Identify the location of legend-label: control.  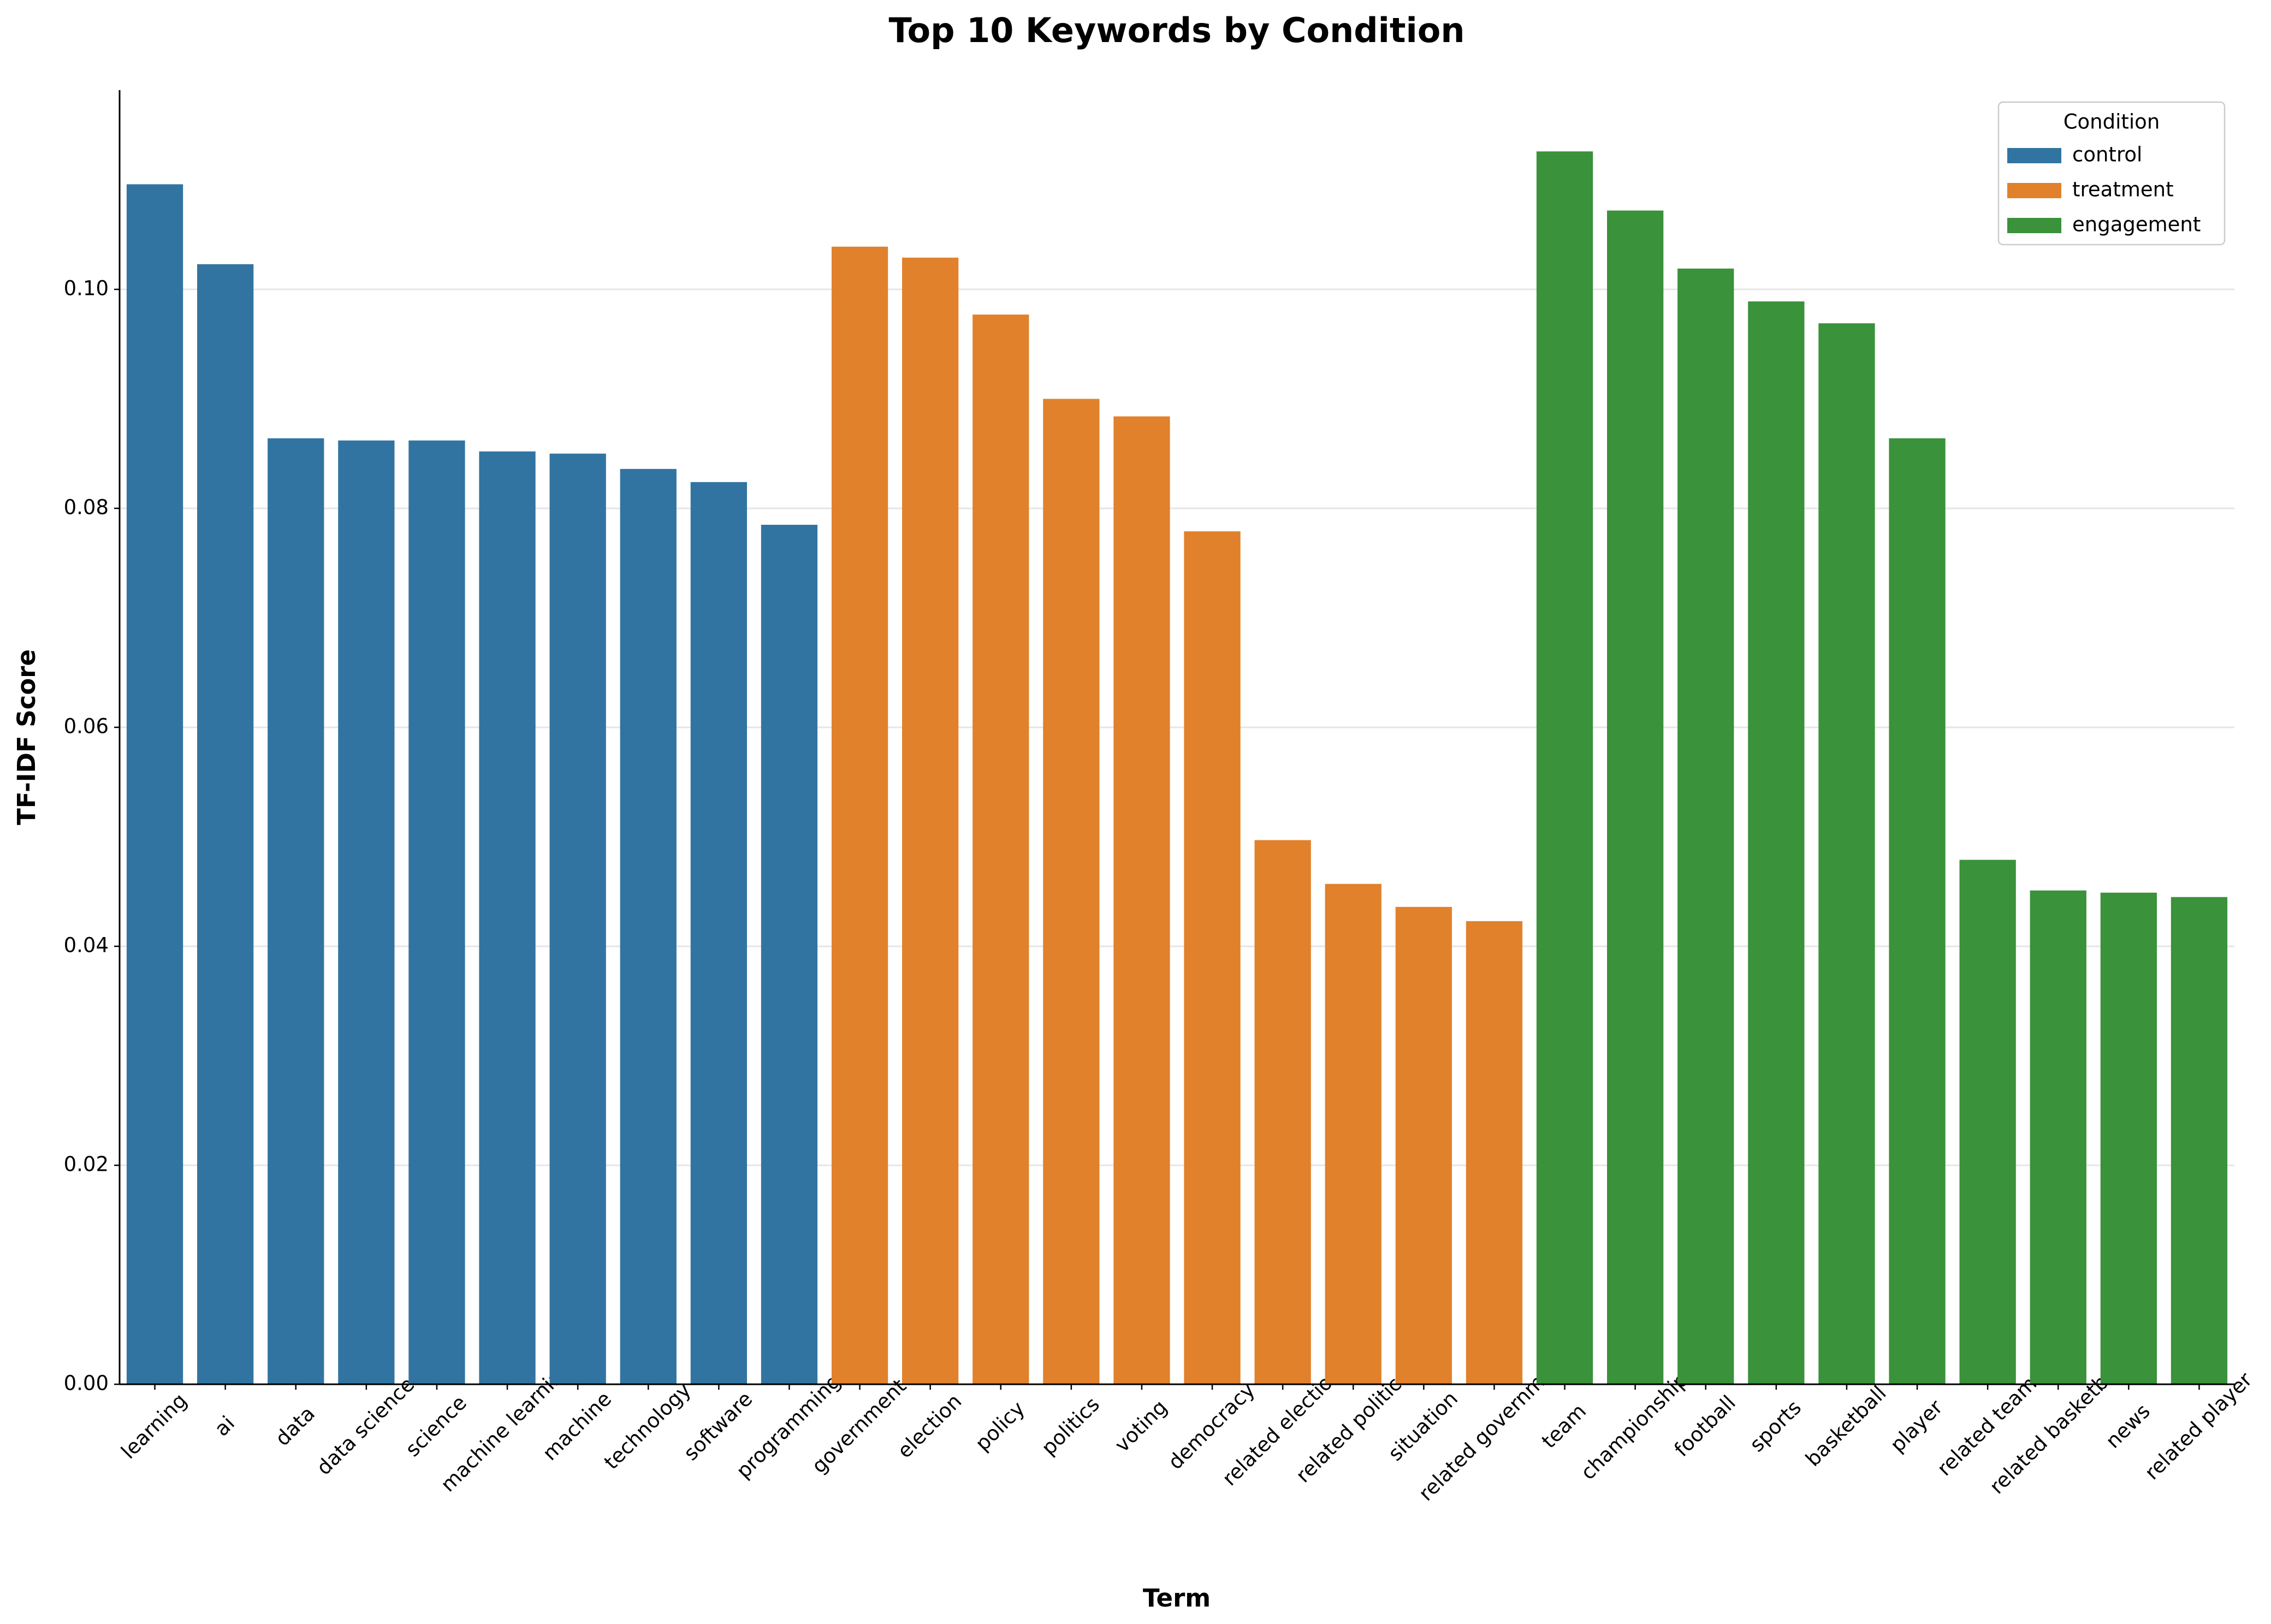
(2107, 155).